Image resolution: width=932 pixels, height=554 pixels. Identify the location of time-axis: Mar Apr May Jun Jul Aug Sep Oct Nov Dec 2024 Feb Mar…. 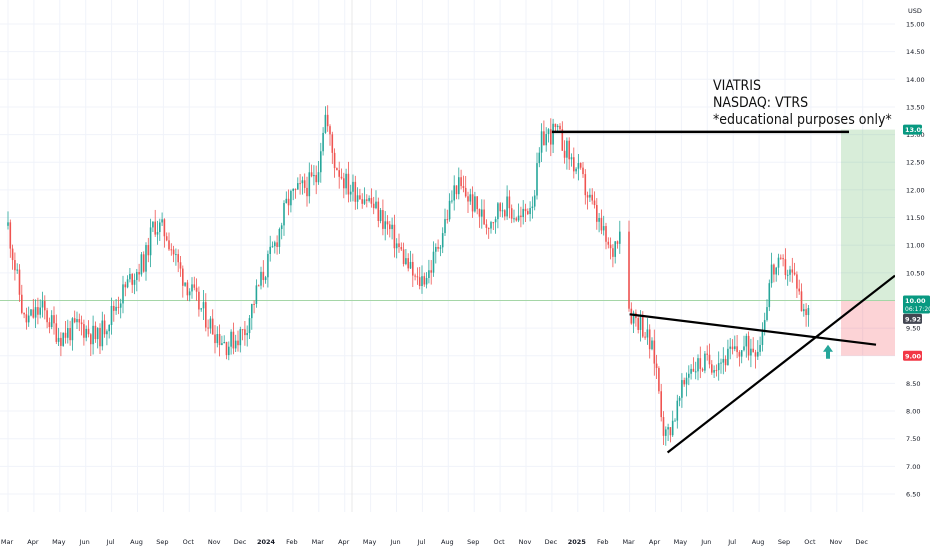
(466, 531).